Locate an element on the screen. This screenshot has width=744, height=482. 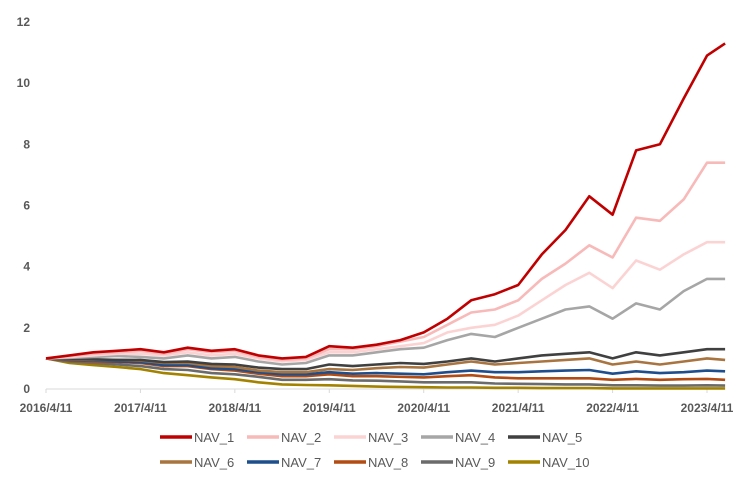
x-tick-label: 2018/4/11 is located at coordinates (234, 408).